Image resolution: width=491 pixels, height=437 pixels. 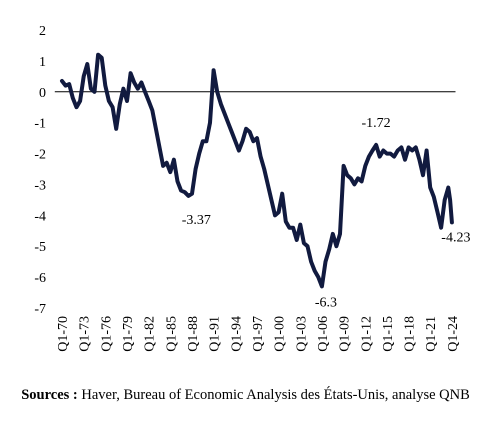 I want to click on y-tick-label: -3, so click(x=40, y=185).